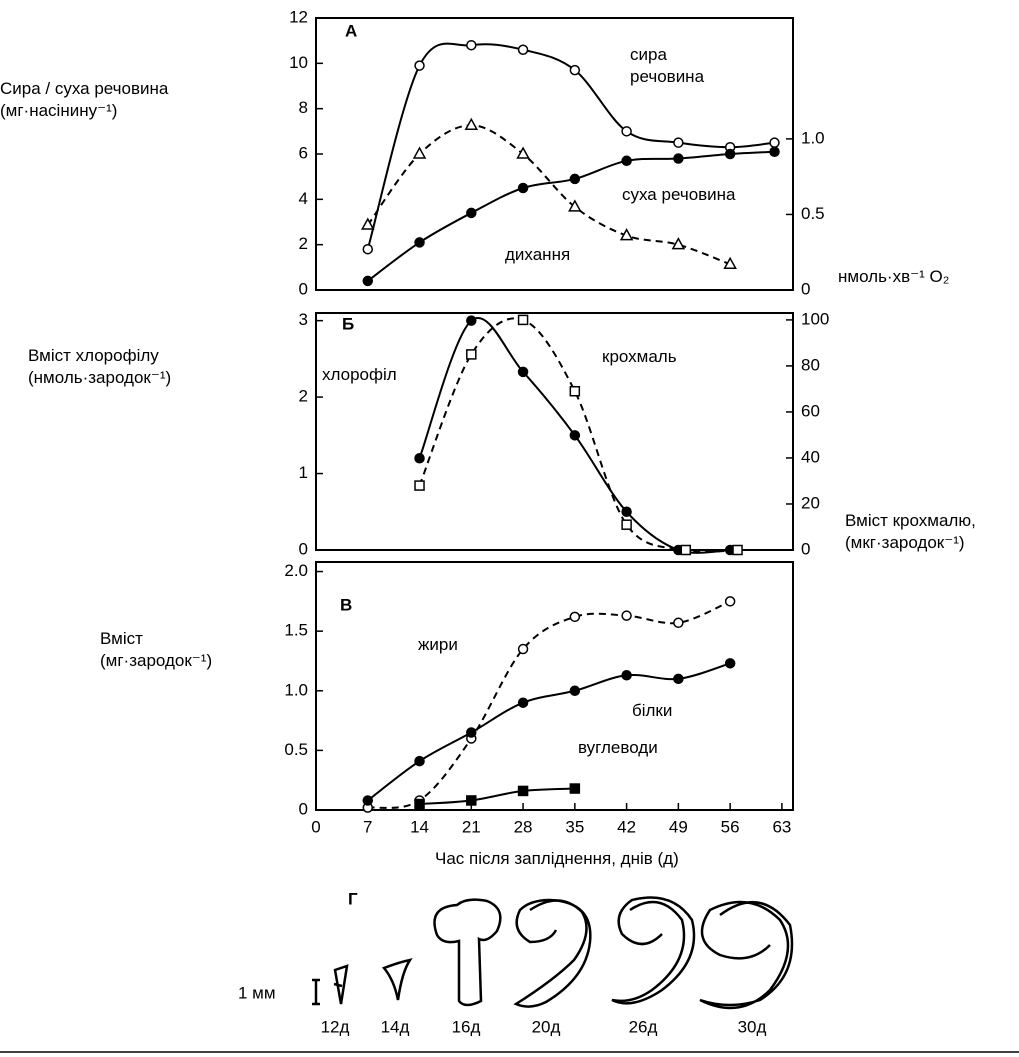  I want to click on y-tick-label: 1.0, so click(296, 689).